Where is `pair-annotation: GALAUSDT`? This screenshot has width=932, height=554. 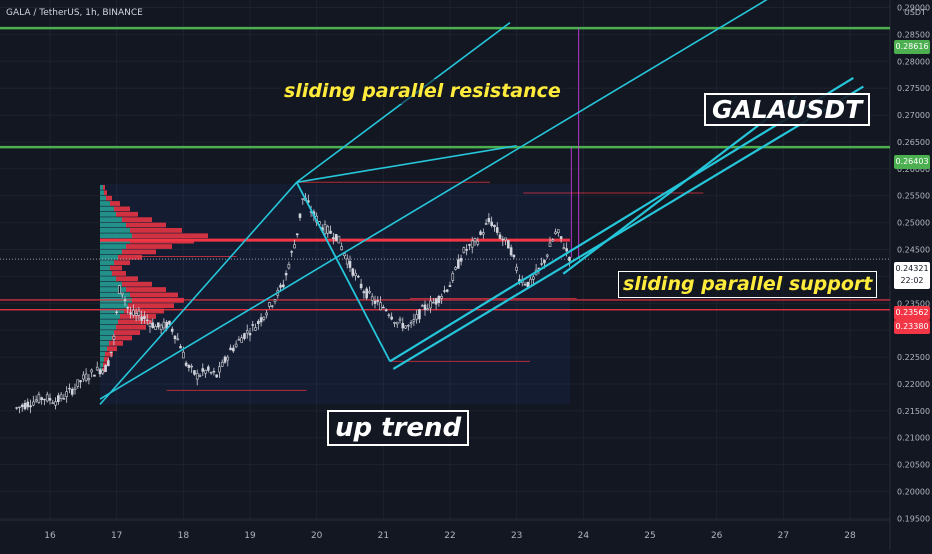
pair-annotation: GALAUSDT is located at coordinates (787, 109).